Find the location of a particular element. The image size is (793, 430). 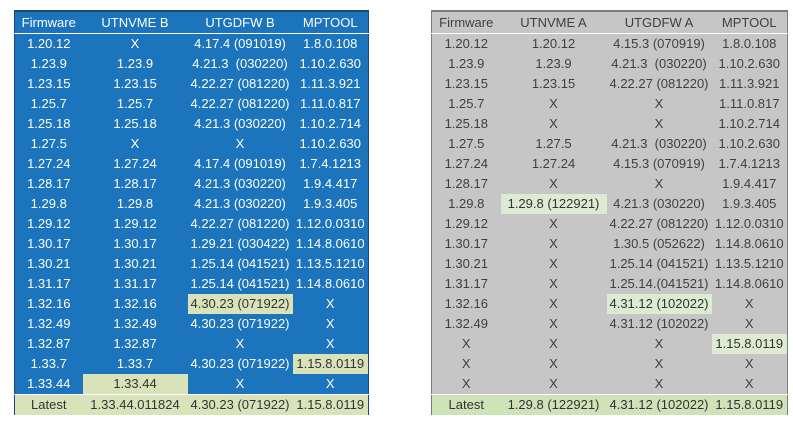

table-row: X X X 1.15.8.0119 is located at coordinates (610, 344).